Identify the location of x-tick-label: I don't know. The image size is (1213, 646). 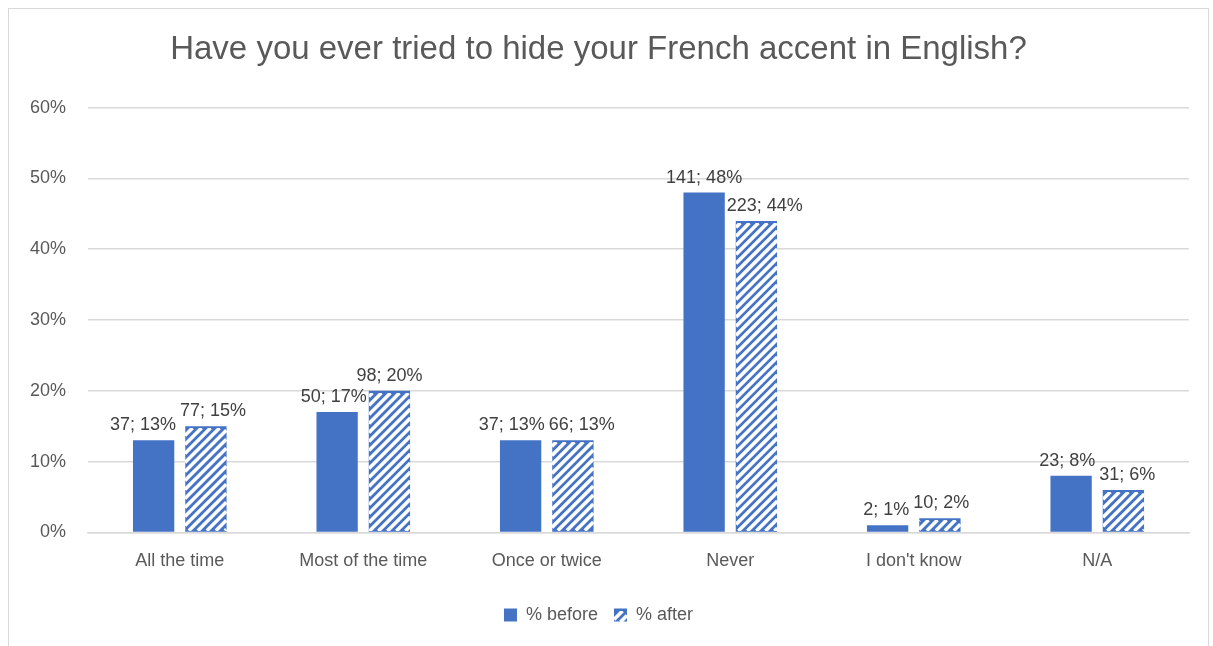
(914, 560).